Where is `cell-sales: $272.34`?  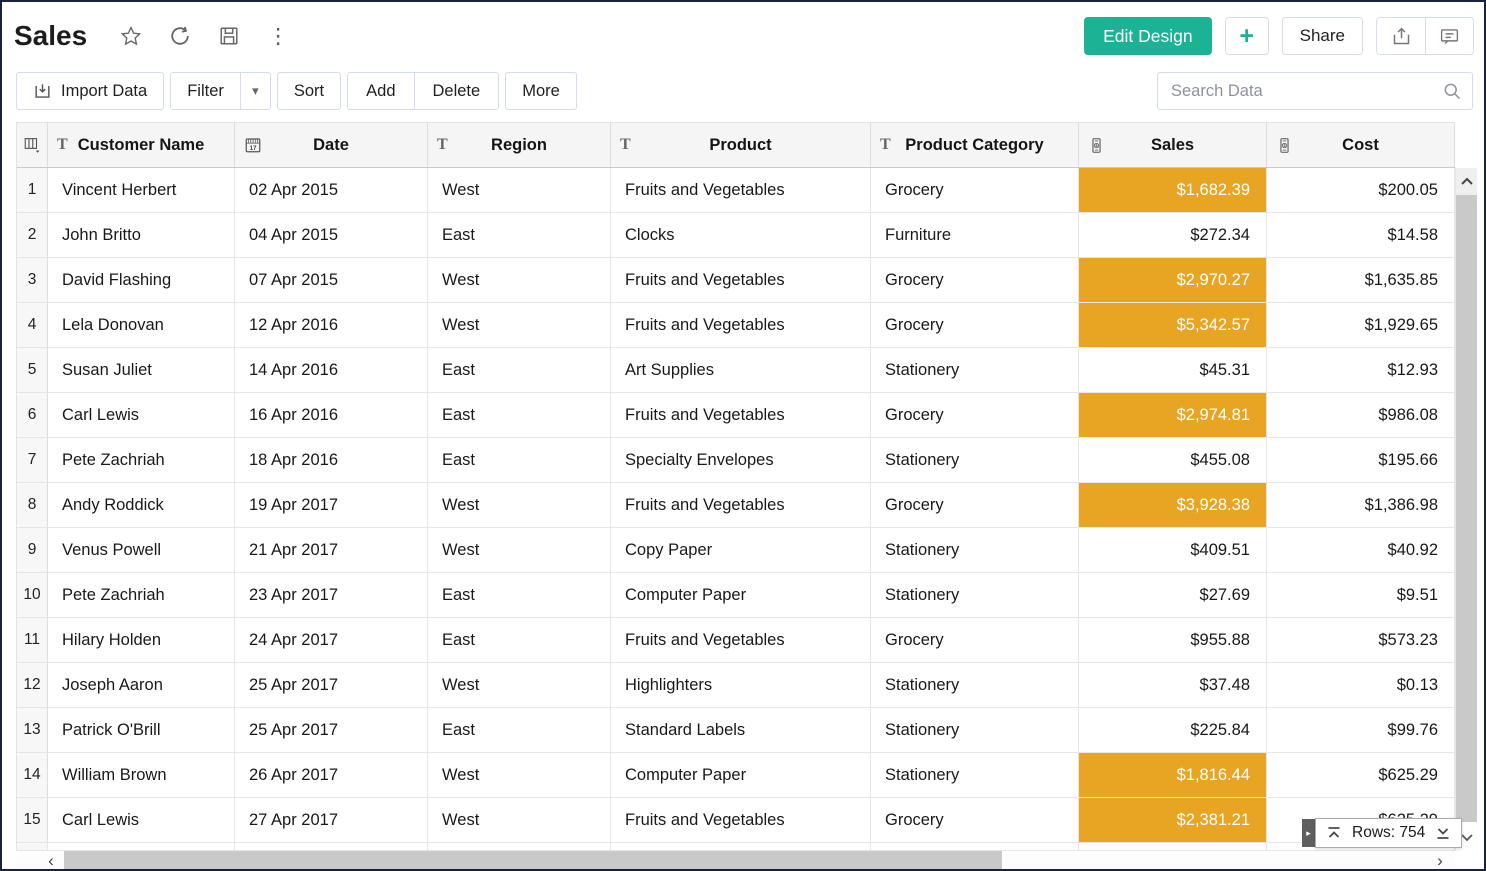 cell-sales: $272.34 is located at coordinates (1173, 235).